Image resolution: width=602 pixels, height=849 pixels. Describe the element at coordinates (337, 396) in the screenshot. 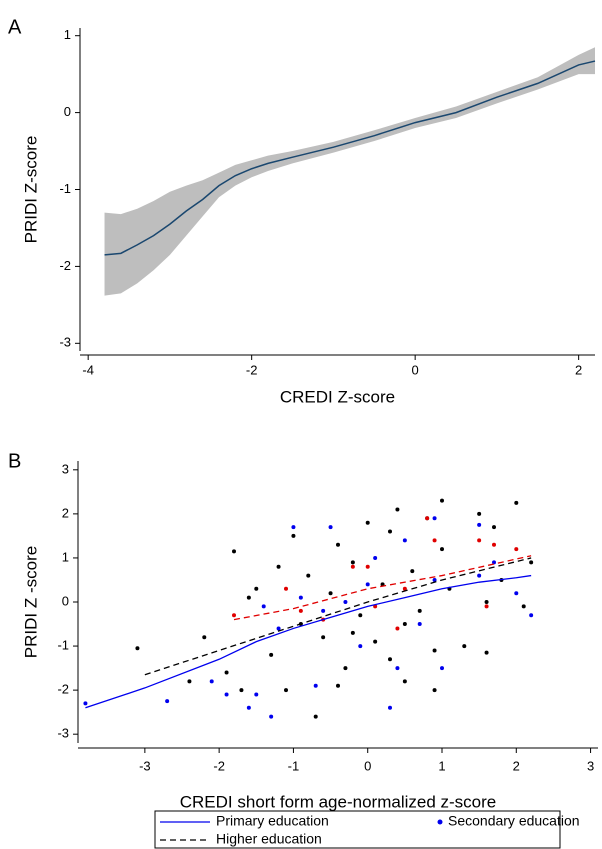

I see `x-axis-title: CREDI Z-score` at that location.